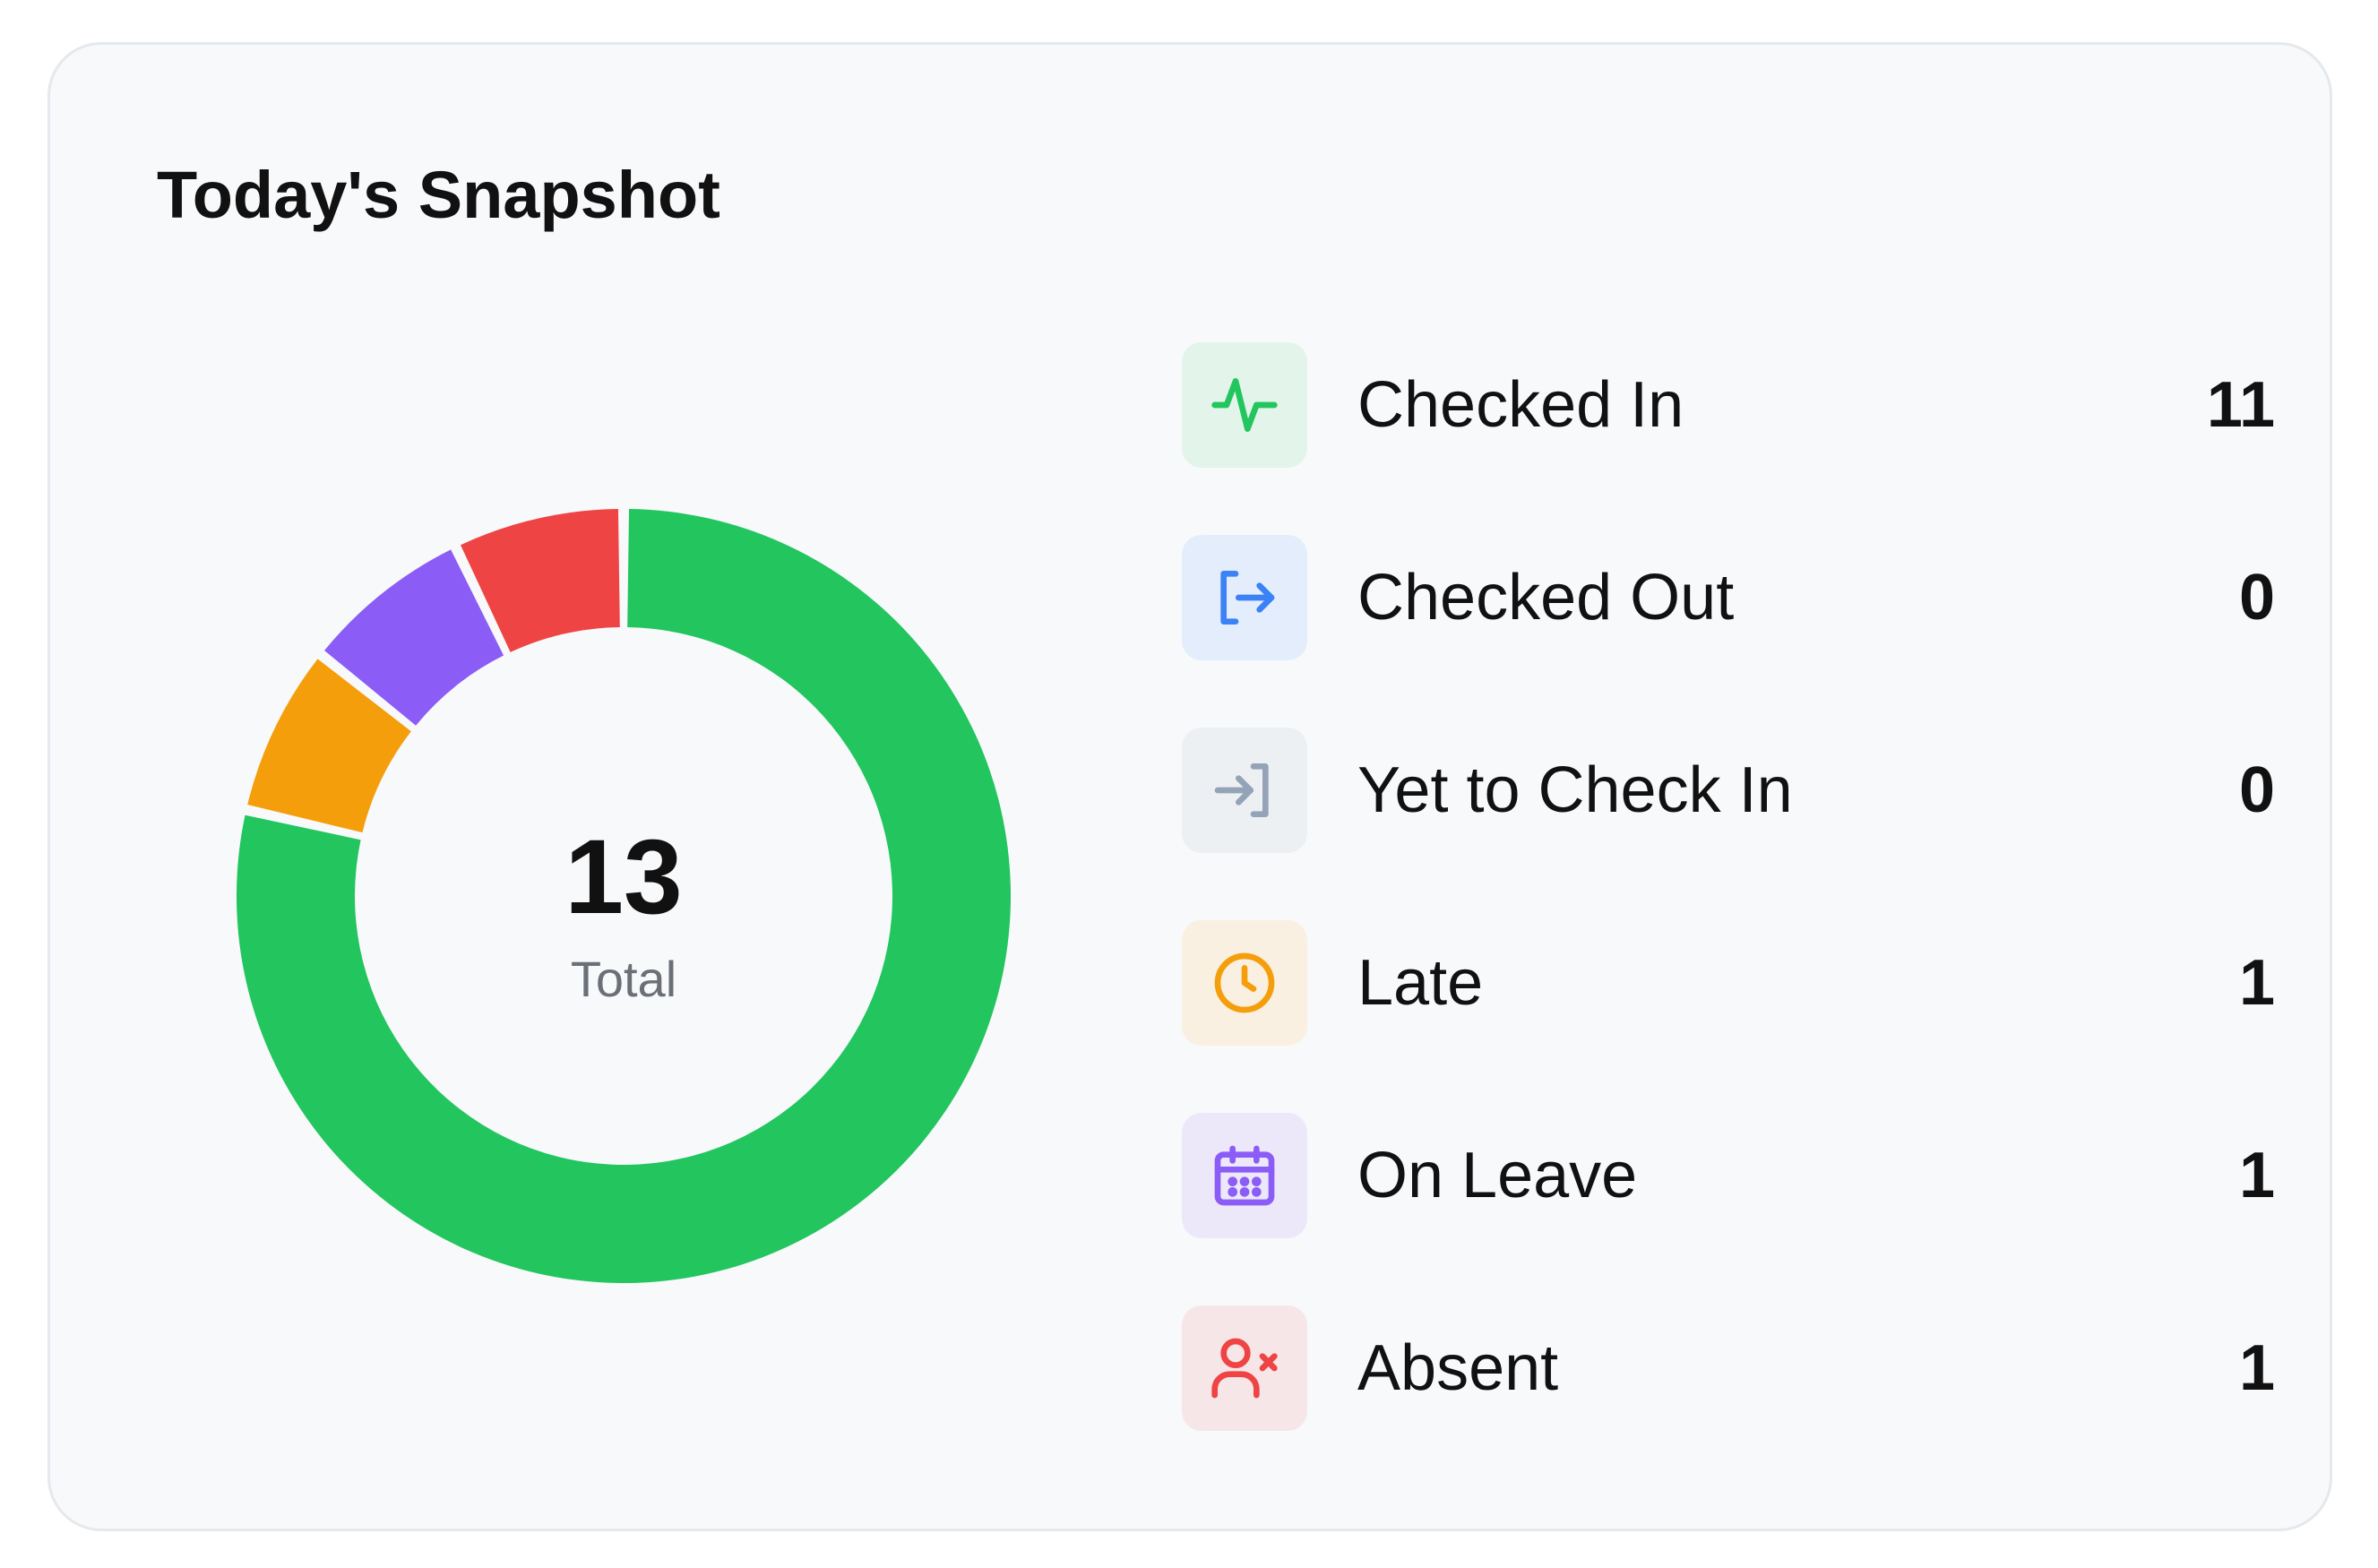 The image size is (2378, 1568). What do you see at coordinates (1728, 1368) in the screenshot?
I see `legend-row-absent: Absent 1` at bounding box center [1728, 1368].